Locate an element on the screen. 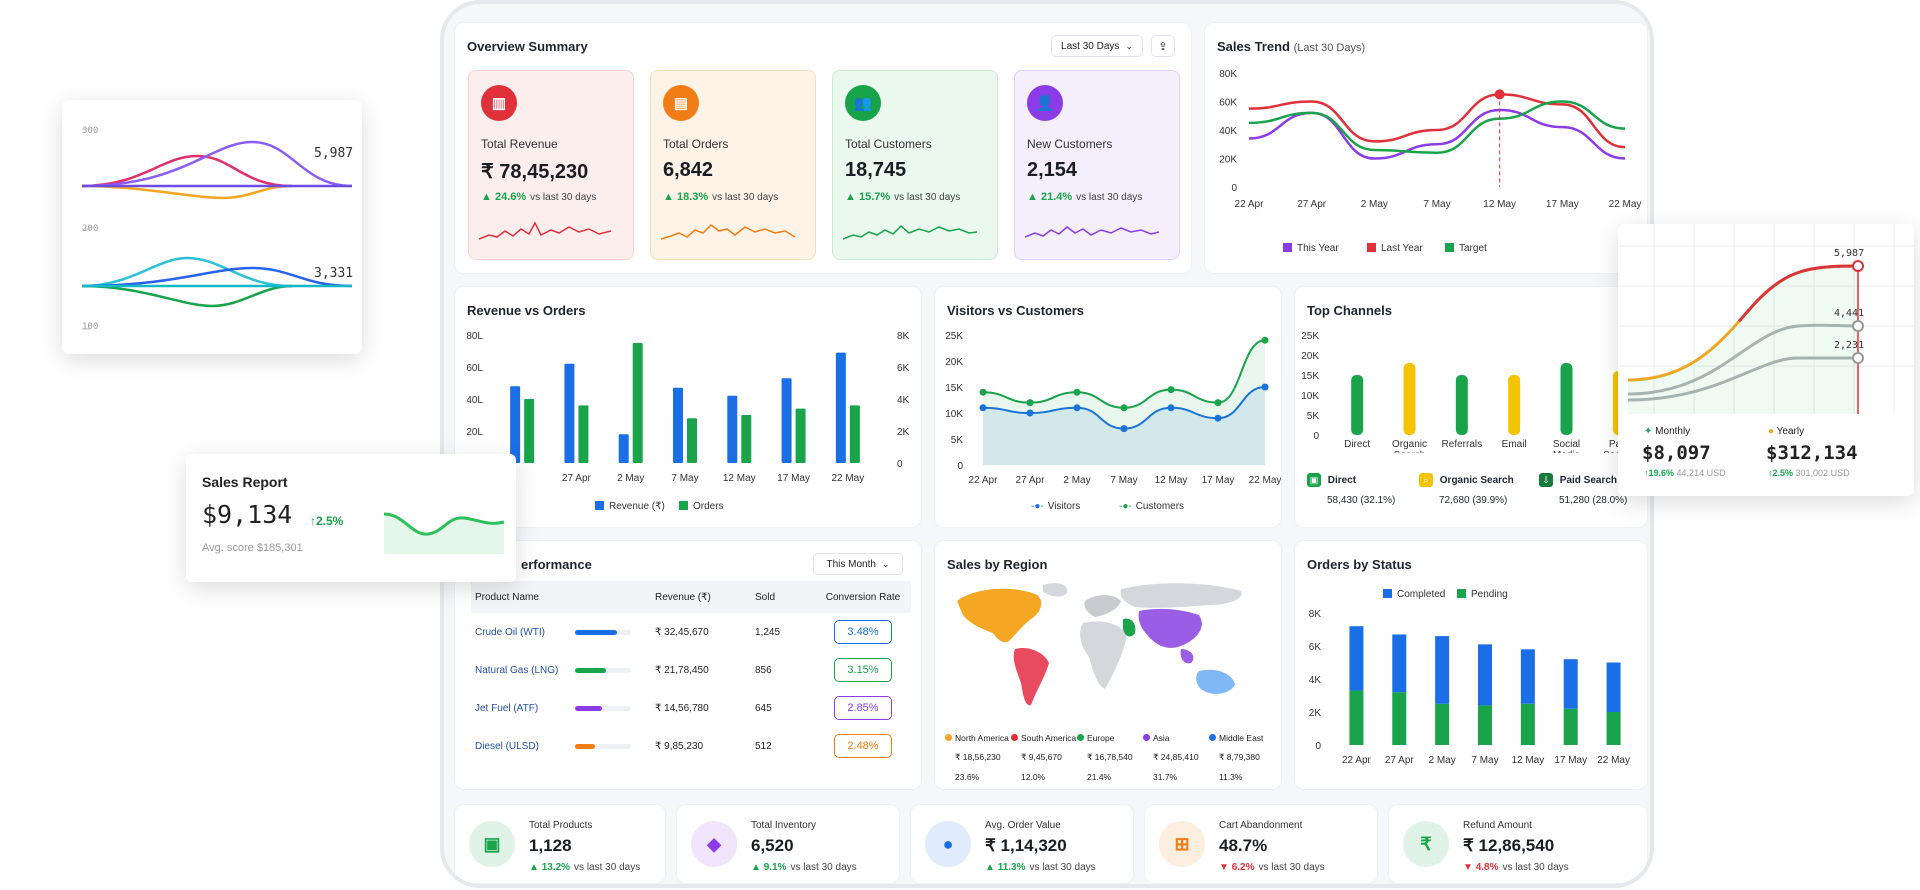 The height and width of the screenshot is (890, 1920). product-name: Crude Oil (WTI) is located at coordinates (510, 632).